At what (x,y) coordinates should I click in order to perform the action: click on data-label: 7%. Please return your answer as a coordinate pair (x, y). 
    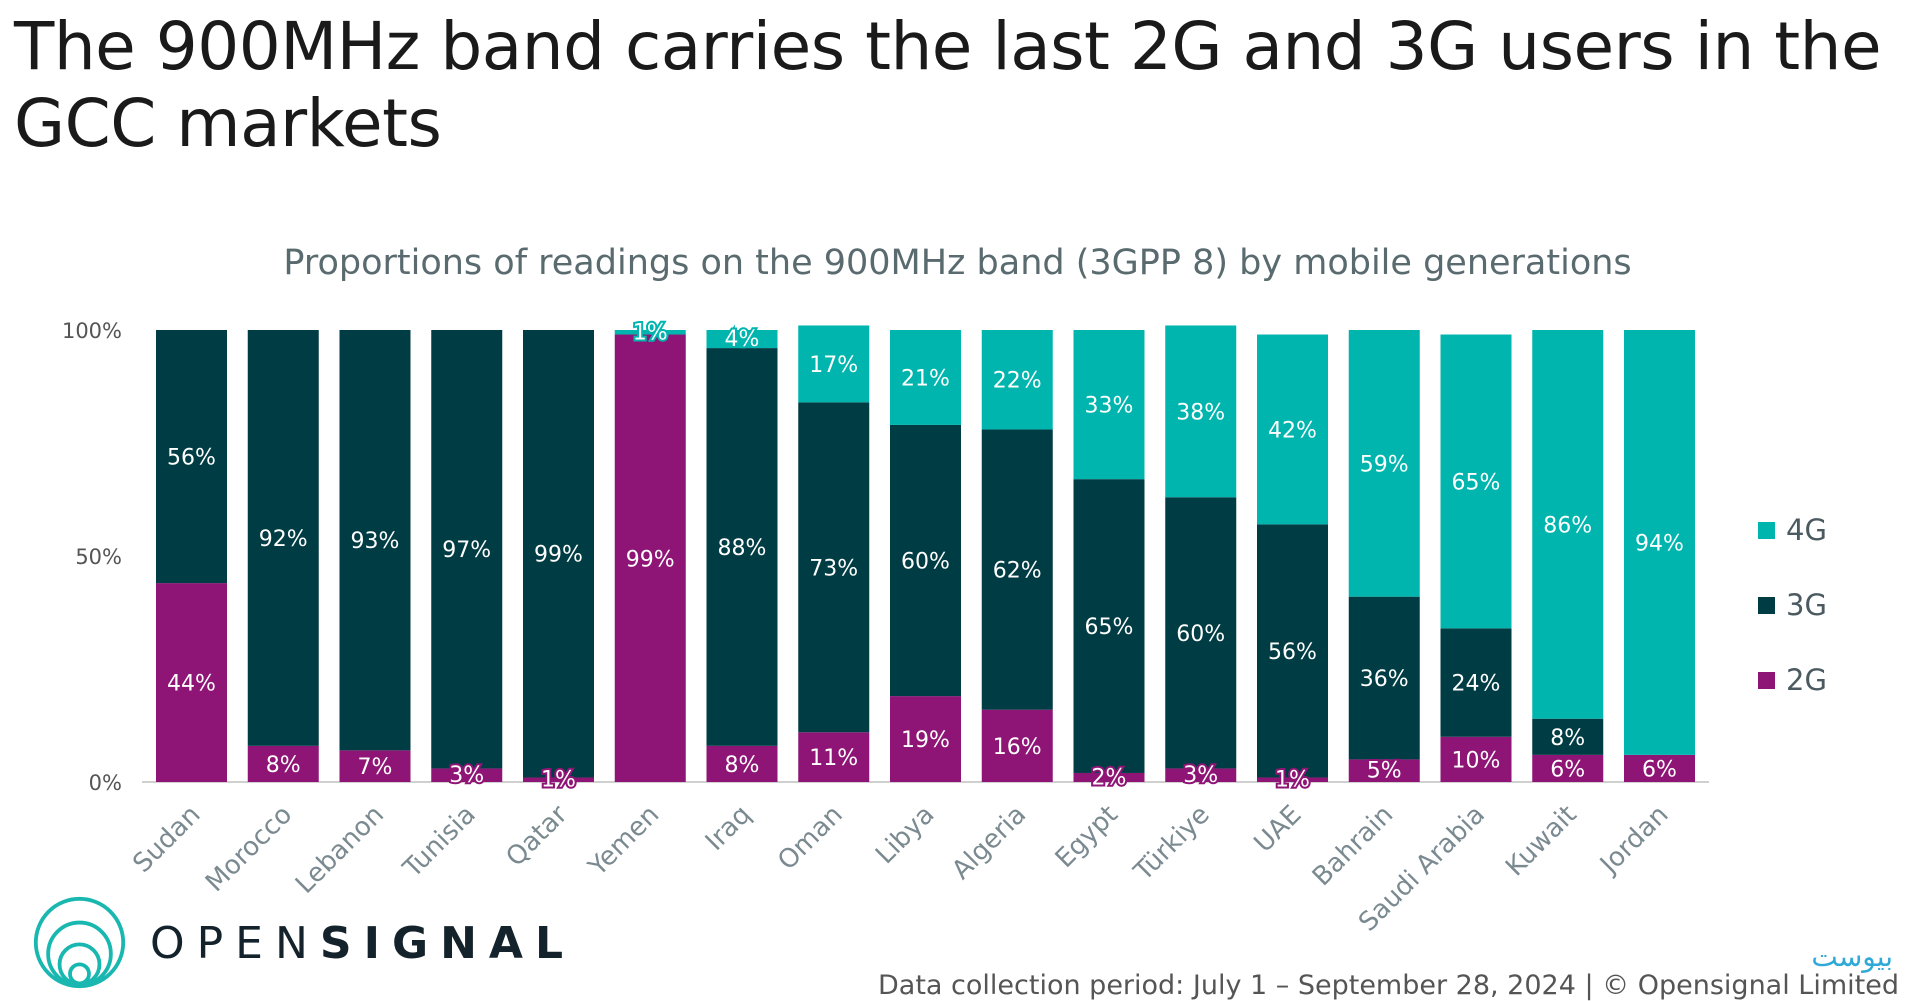
    Looking at the image, I should click on (375, 767).